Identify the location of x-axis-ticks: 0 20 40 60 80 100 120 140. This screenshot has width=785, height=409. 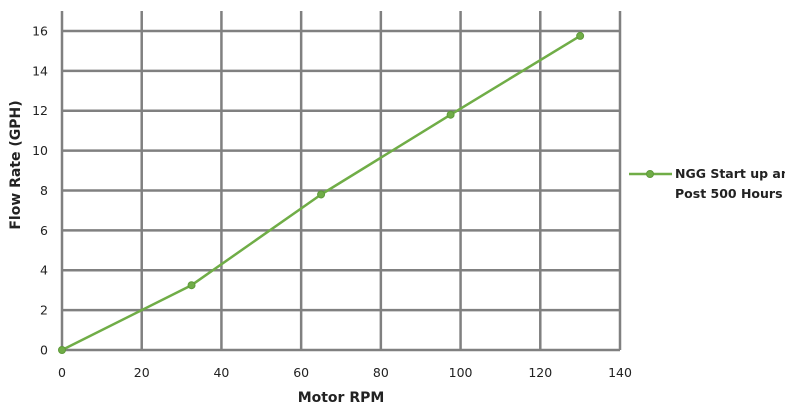
(345, 372).